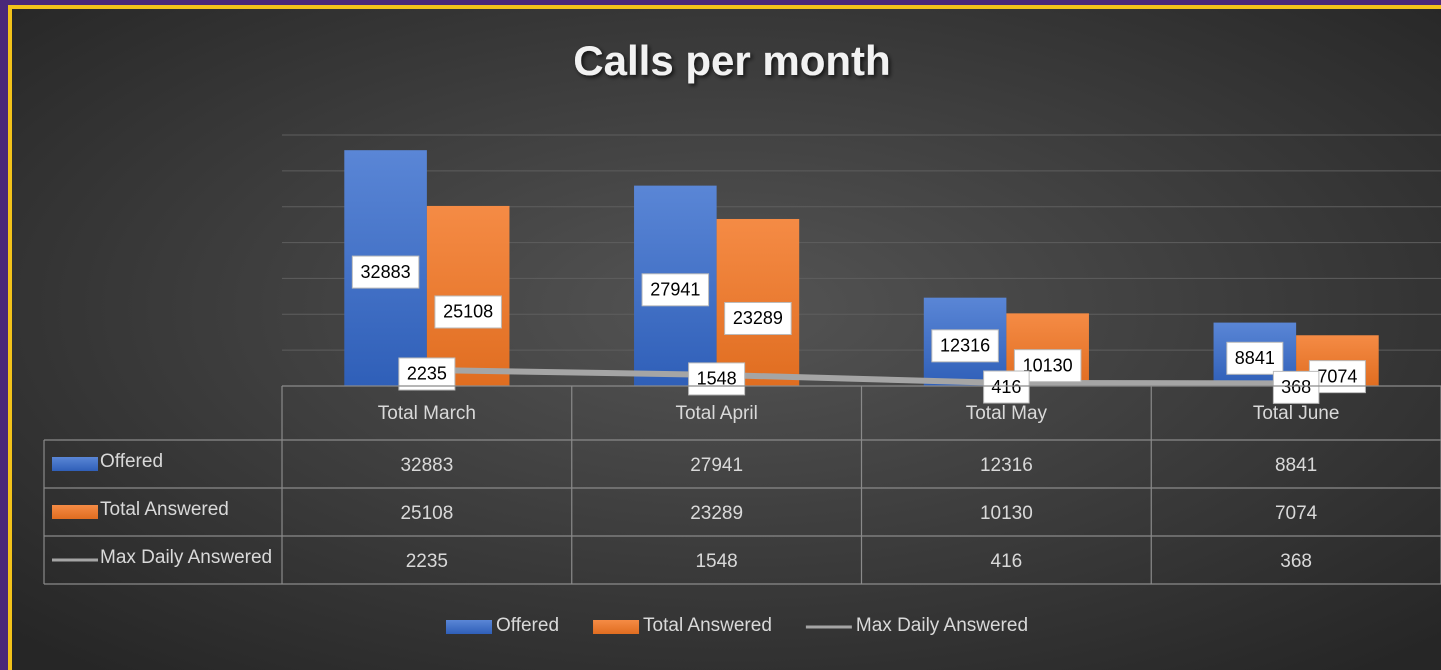  What do you see at coordinates (1006, 513) in the screenshot?
I see `table-cell: 10130` at bounding box center [1006, 513].